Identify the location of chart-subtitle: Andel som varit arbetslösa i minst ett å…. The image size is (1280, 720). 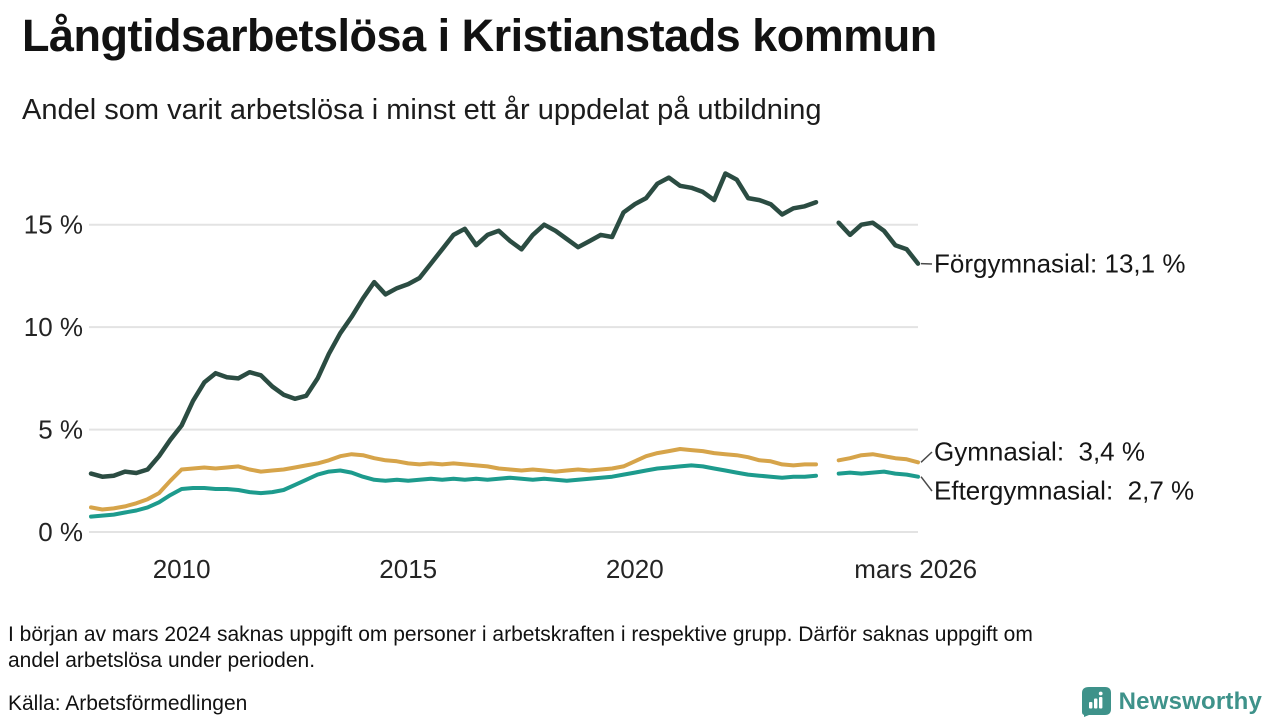
(422, 110).